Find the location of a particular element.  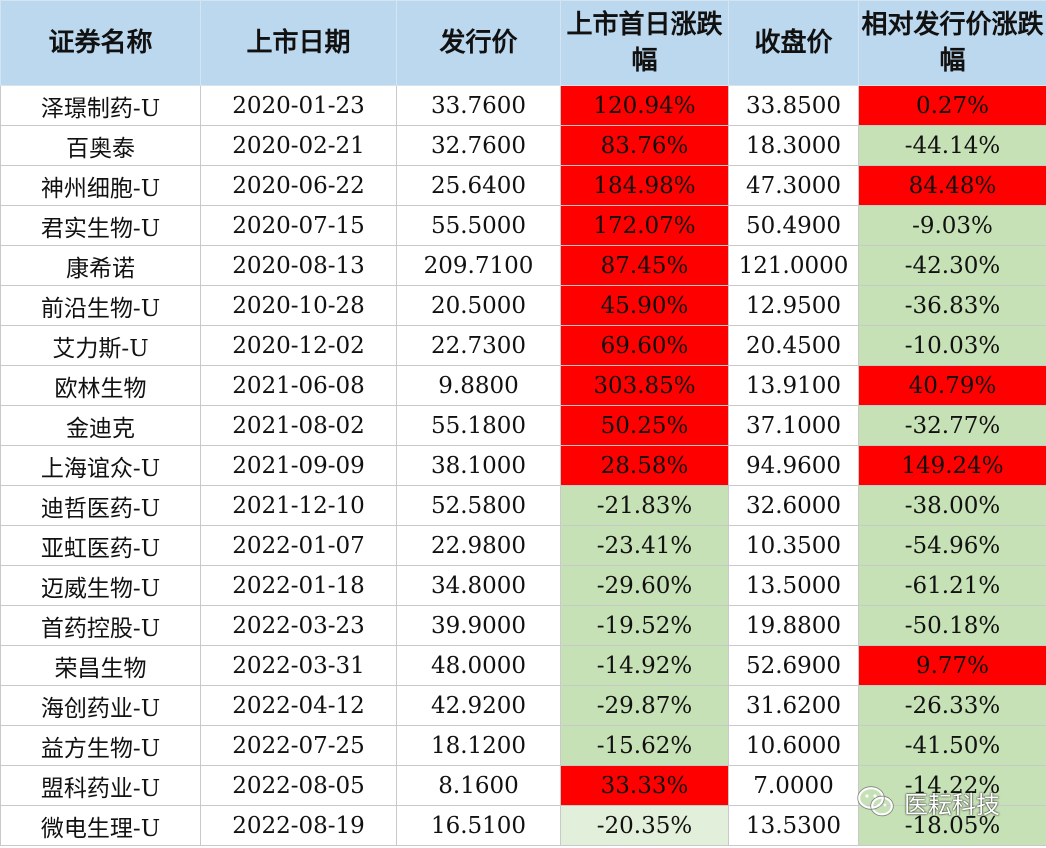

cell-change-vs-issue: 0.27% is located at coordinates (952, 105).